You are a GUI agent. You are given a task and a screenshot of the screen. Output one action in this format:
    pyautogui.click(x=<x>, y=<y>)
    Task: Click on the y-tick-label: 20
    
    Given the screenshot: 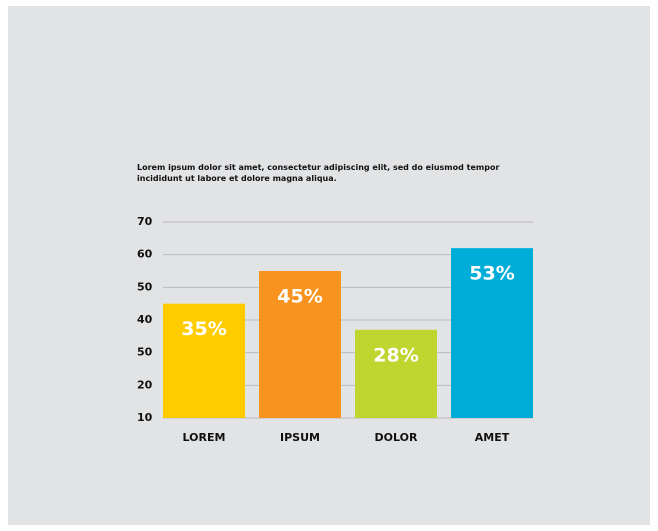 What is the action you would take?
    pyautogui.click(x=145, y=384)
    